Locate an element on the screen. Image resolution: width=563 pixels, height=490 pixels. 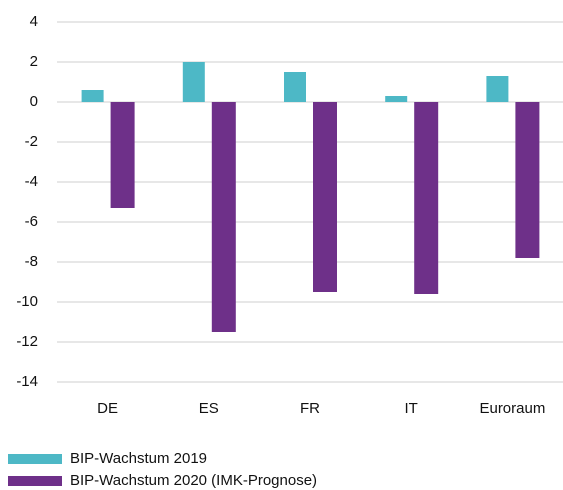
y-tick-label: -14 is located at coordinates (27, 381).